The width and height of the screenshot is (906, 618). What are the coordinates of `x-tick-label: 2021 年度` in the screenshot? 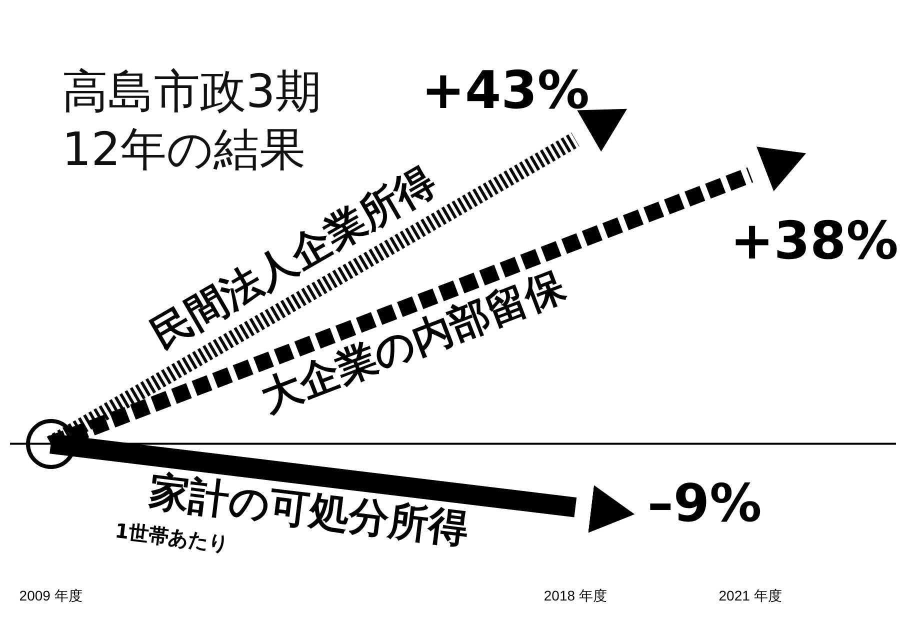 It's located at (750, 595).